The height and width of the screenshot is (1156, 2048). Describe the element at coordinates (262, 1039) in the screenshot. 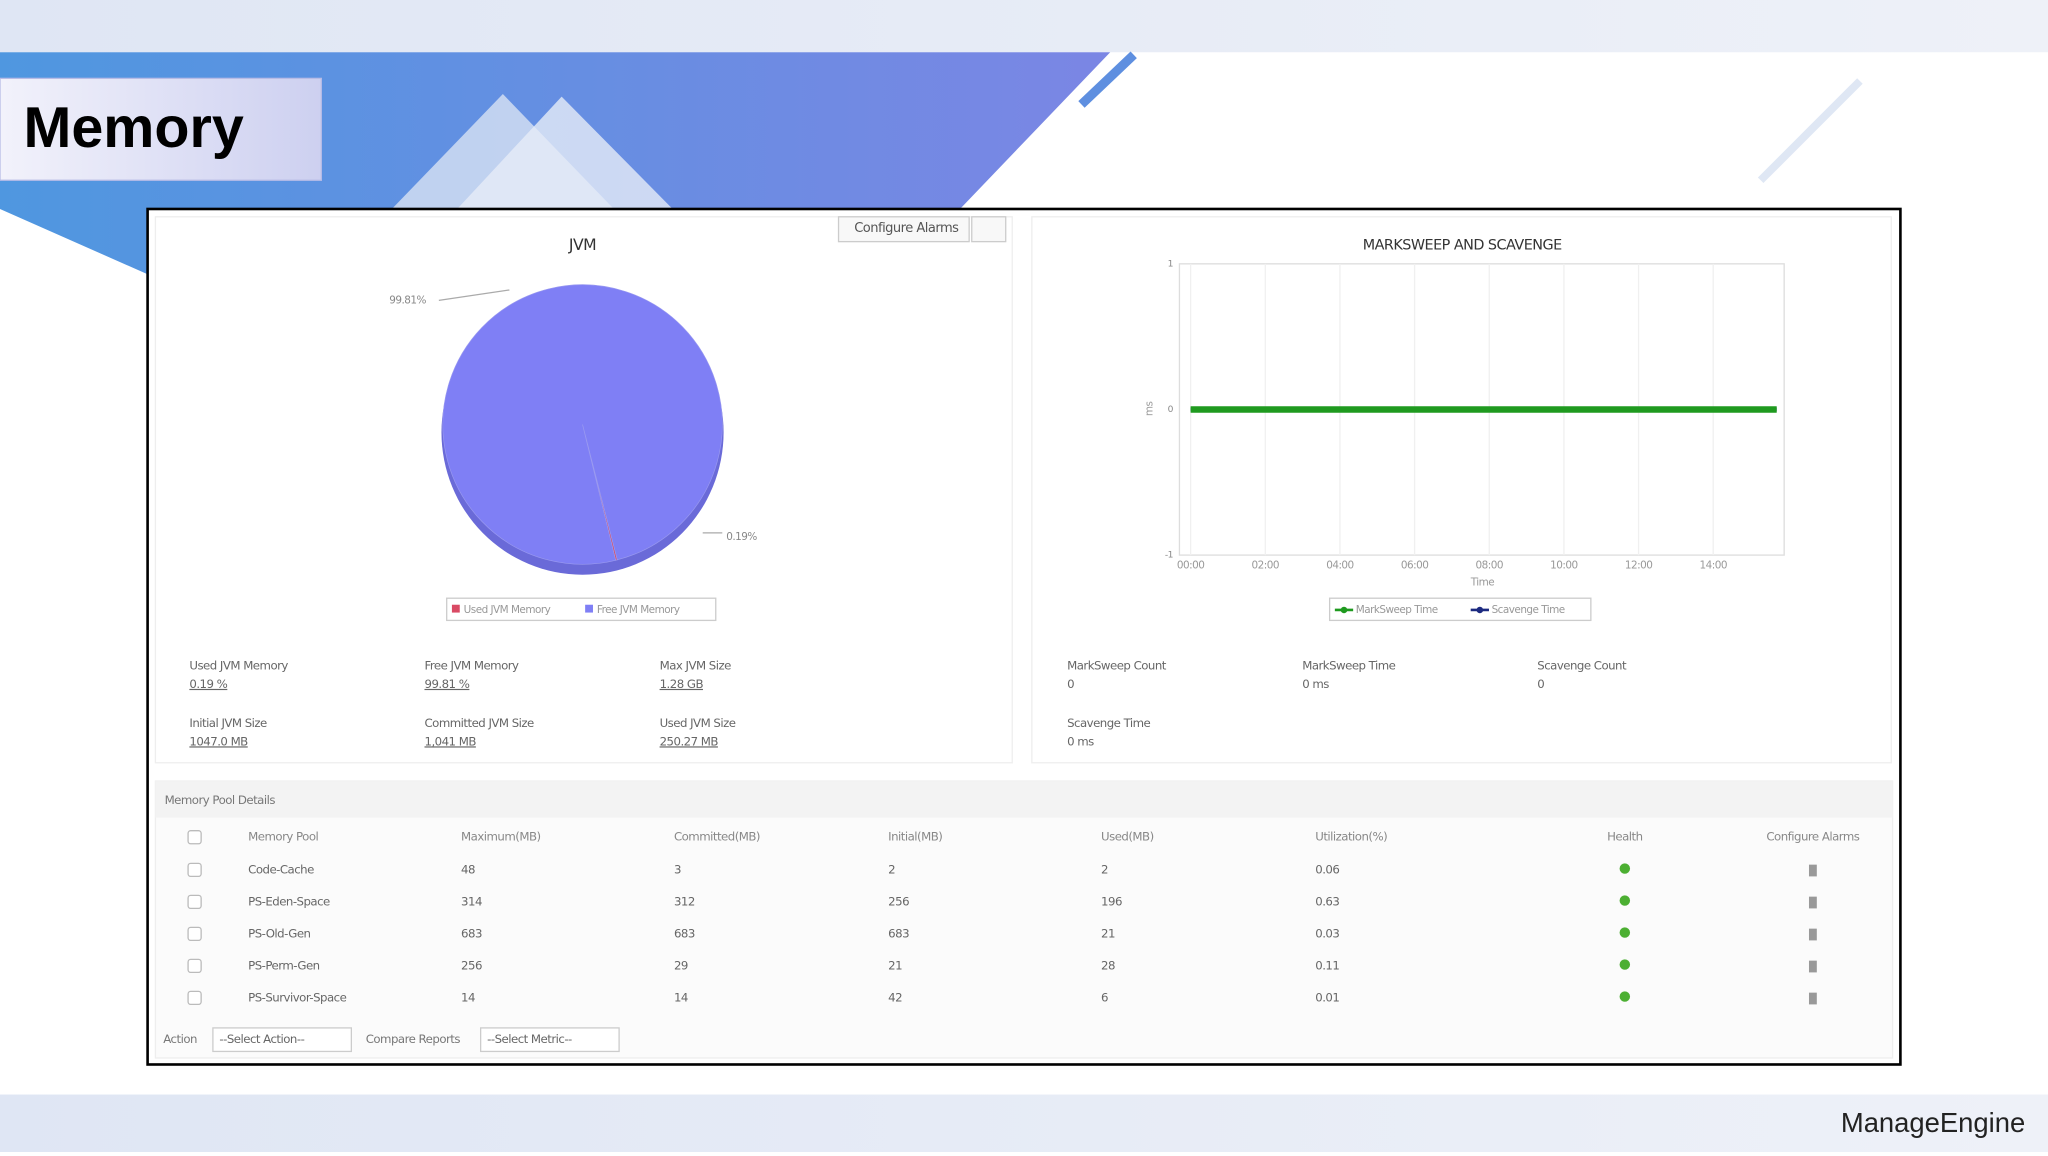

I see `select-label: --Select Action--` at that location.